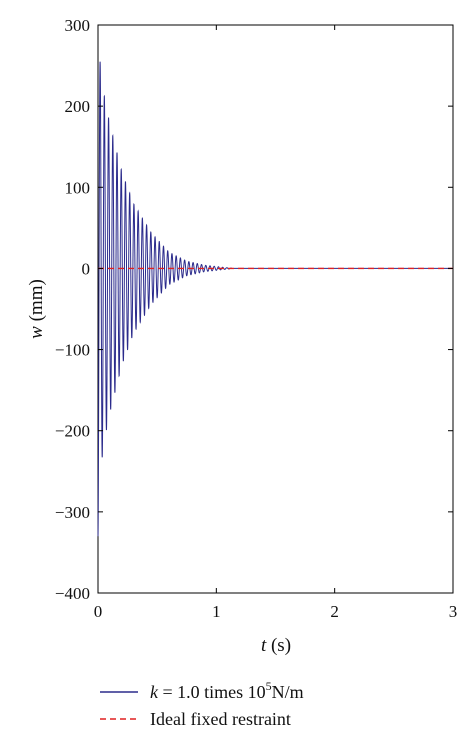 The height and width of the screenshot is (744, 474). I want to click on y-tick-label-4: −100, so click(72, 350).